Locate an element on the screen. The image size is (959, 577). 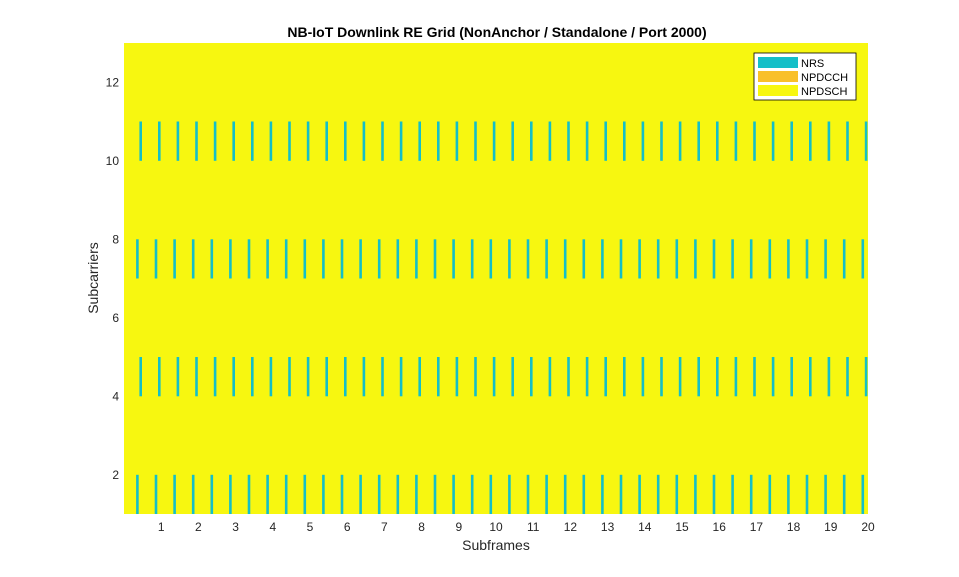
x-tick-label: 17 is located at coordinates (757, 527).